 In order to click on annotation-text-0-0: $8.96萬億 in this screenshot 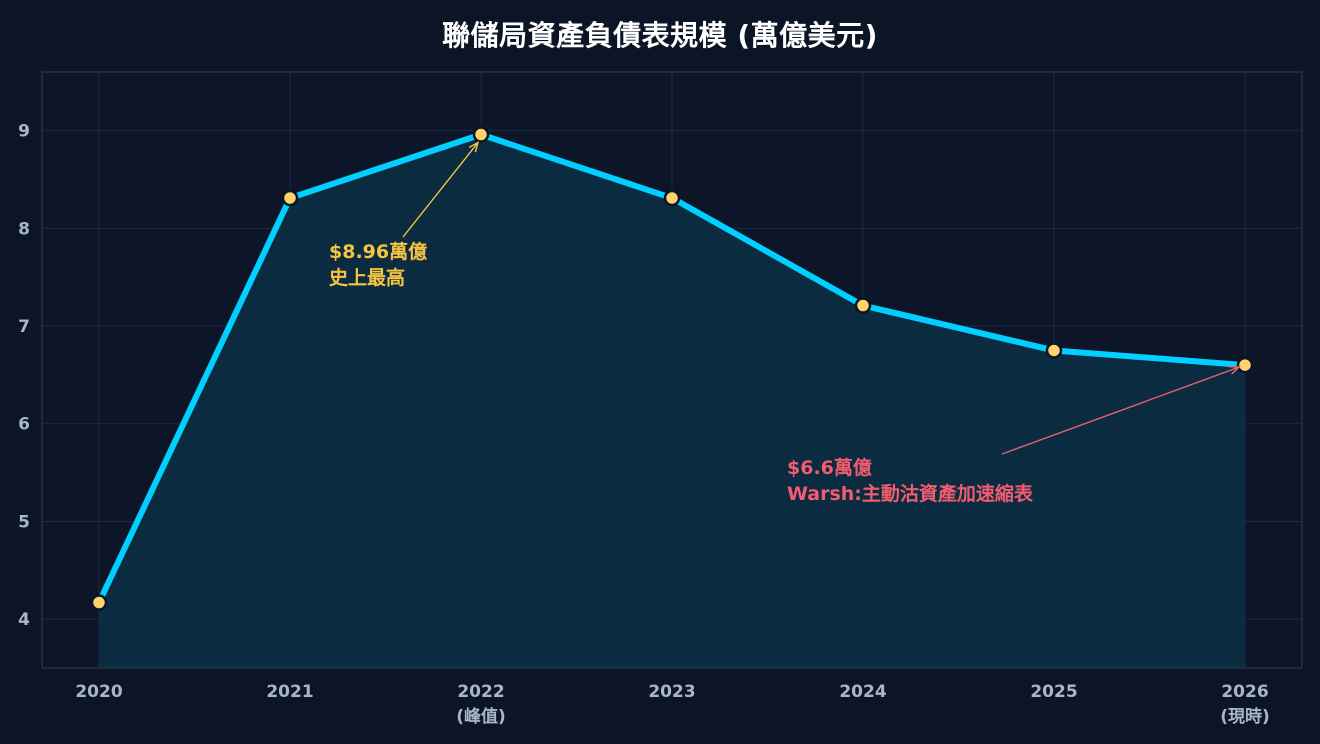, I will do `click(378, 251)`.